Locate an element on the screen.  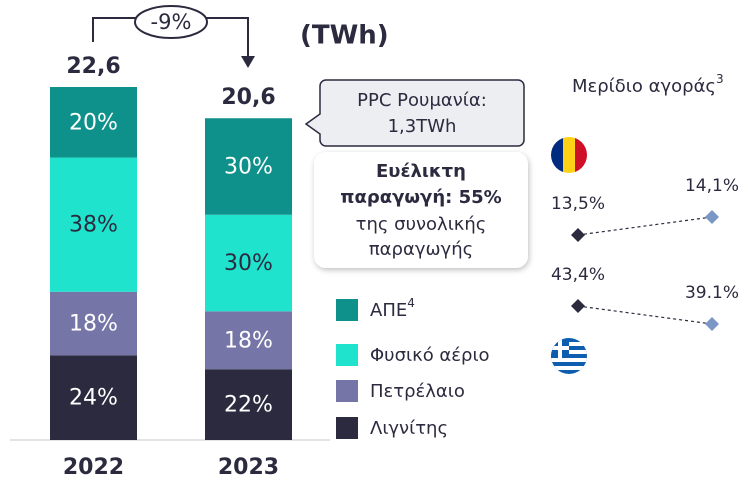
total-label: 20,6 is located at coordinates (248, 97).